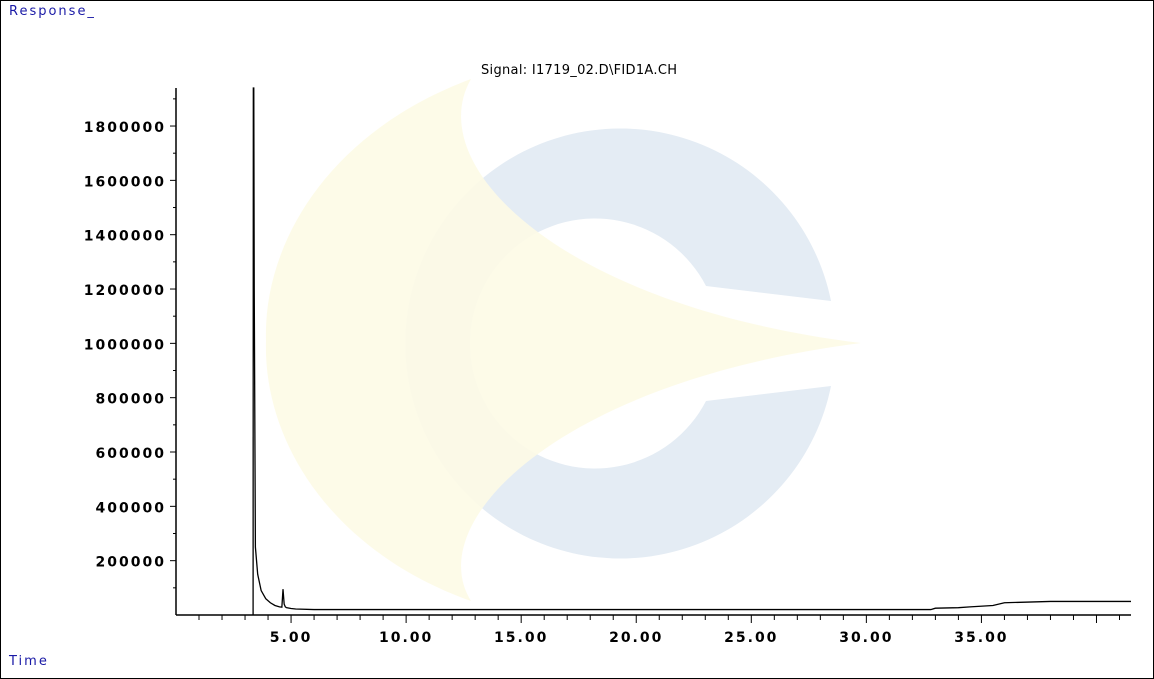  What do you see at coordinates (406, 638) in the screenshot?
I see `x-tick-label: 10.00` at bounding box center [406, 638].